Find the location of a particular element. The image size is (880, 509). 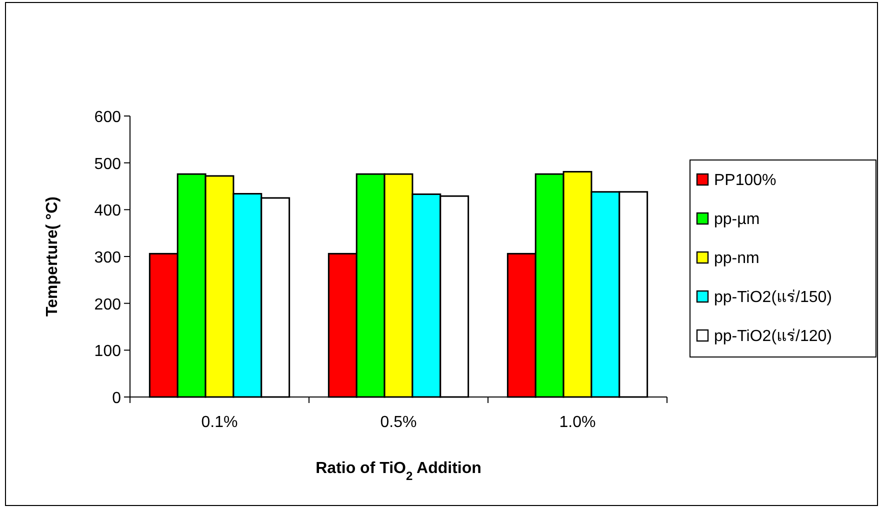

legend-label: pp-µm is located at coordinates (737, 219).